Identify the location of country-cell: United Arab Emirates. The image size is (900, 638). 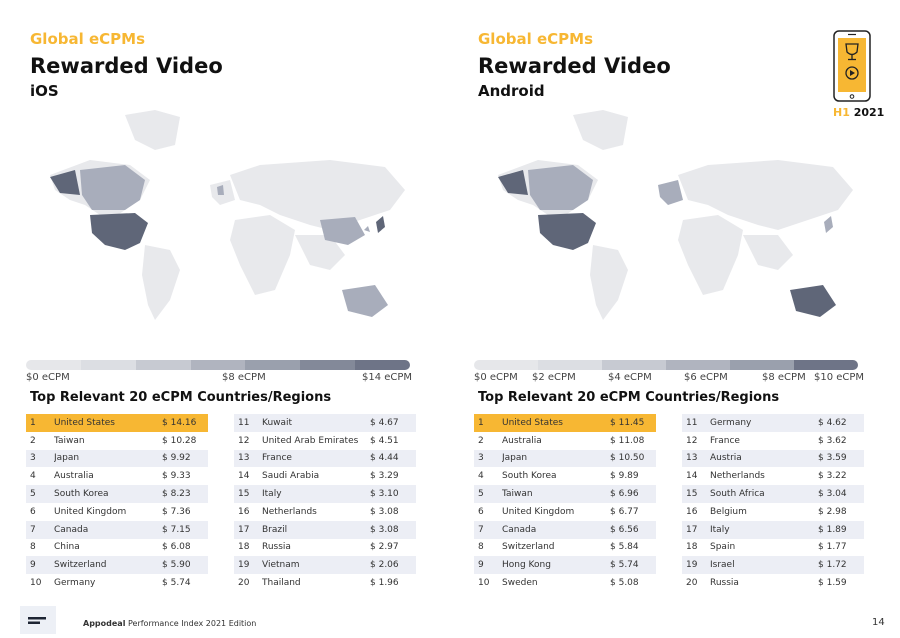
(310, 440).